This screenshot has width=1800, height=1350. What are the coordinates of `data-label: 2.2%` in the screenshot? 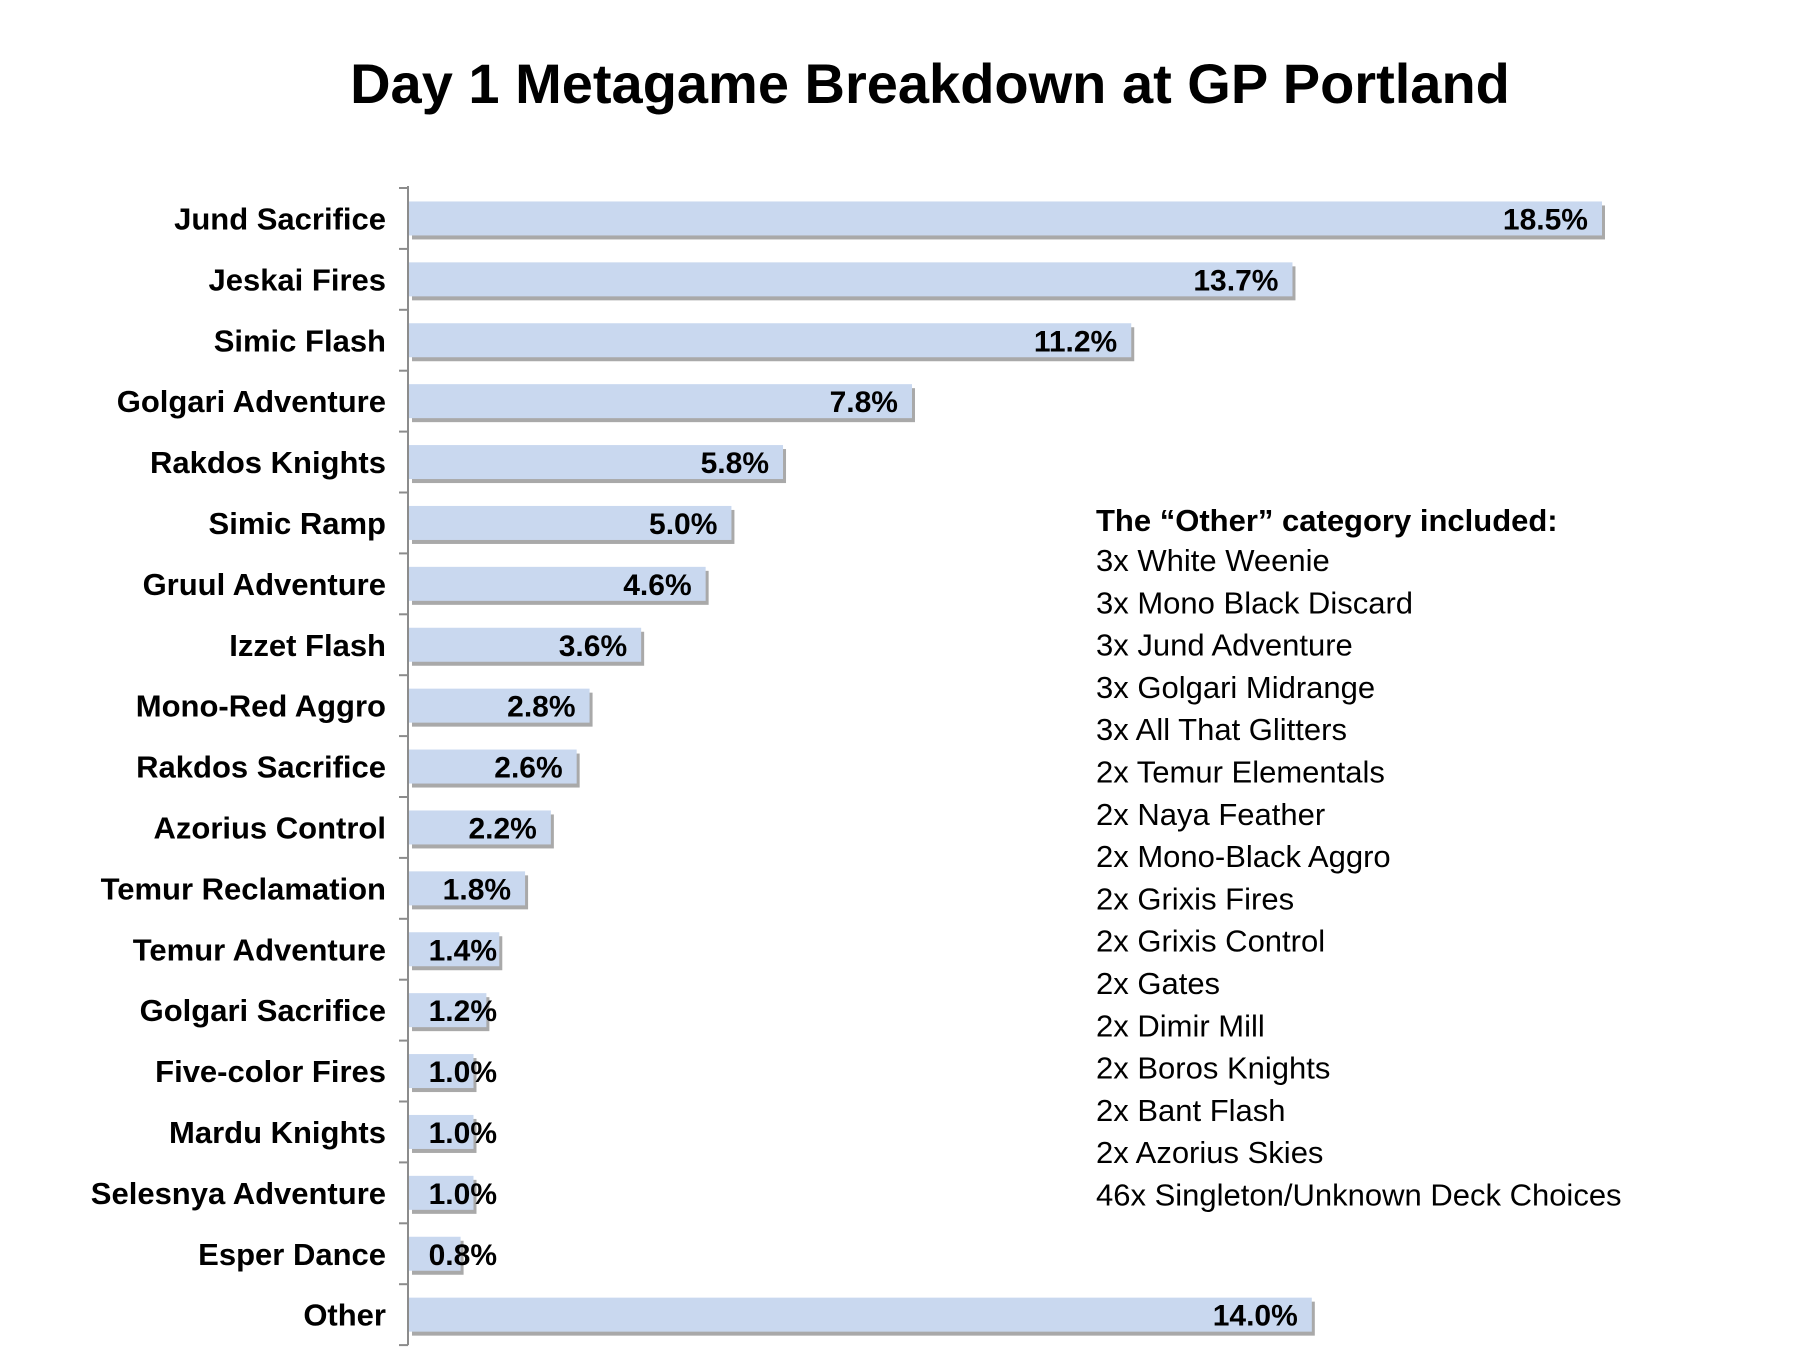 It's located at (502, 828).